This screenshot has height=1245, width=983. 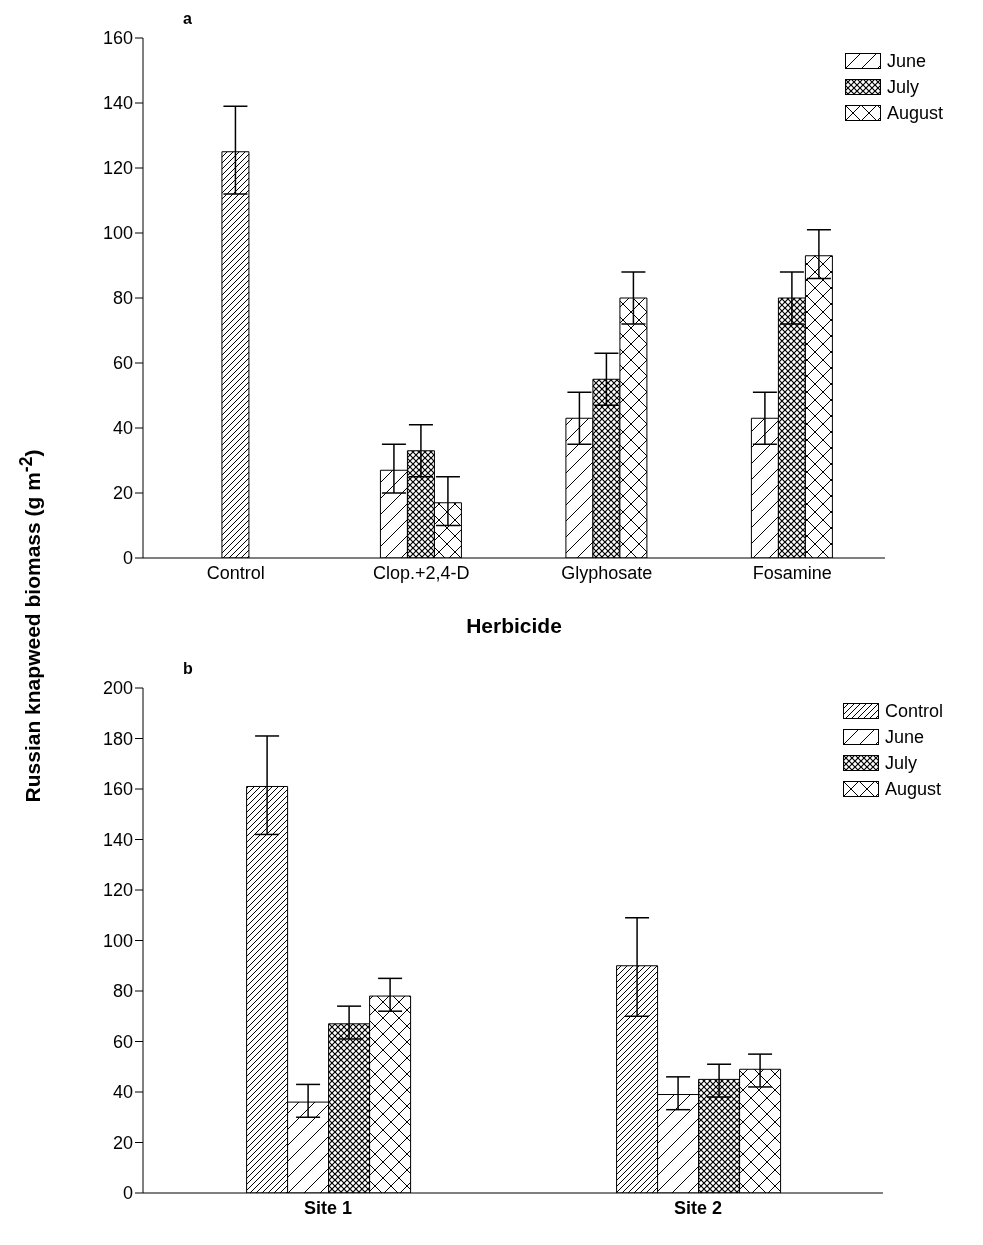 What do you see at coordinates (913, 711) in the screenshot?
I see `legend-label: Control` at bounding box center [913, 711].